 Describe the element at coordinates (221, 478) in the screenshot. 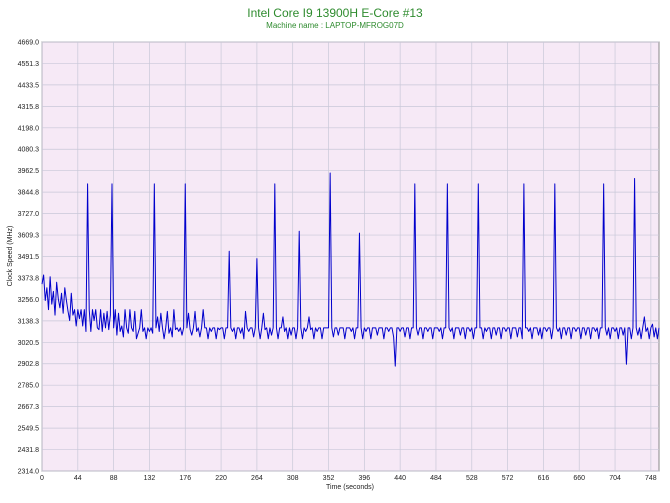

I see `x-tick-label: 220` at that location.